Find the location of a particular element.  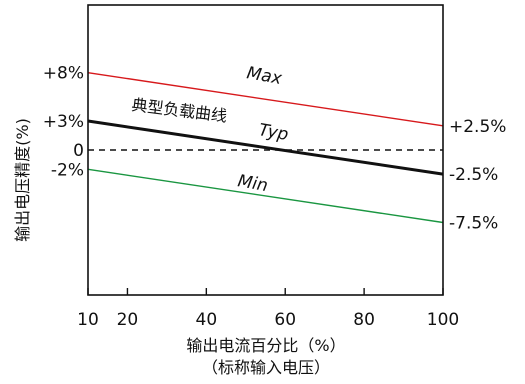

left-axis-tick-labels: +8% +3% 0-2% is located at coordinates (63, 122).